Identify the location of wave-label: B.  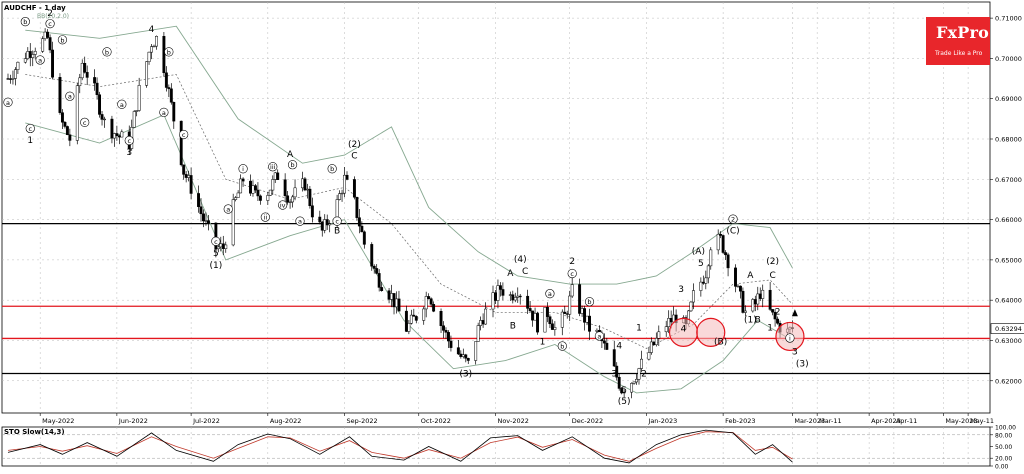
(337, 232).